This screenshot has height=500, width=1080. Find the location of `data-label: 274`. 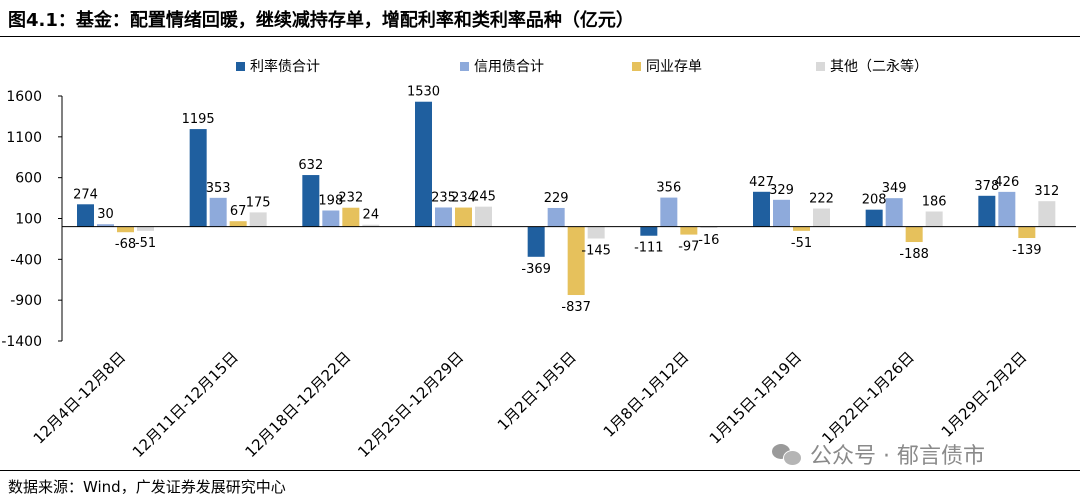

data-label: 274 is located at coordinates (85, 194).